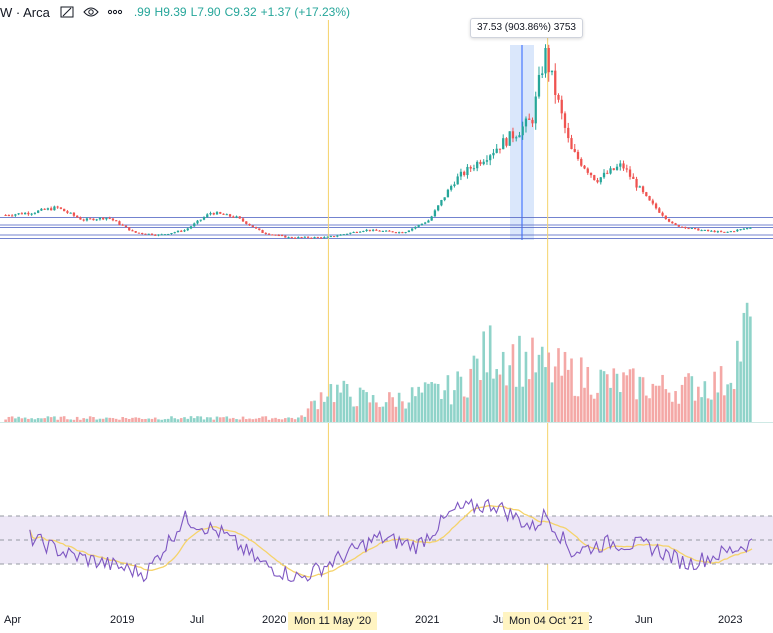  I want to click on change-value: +1.37 (+17.23%), so click(305, 12).